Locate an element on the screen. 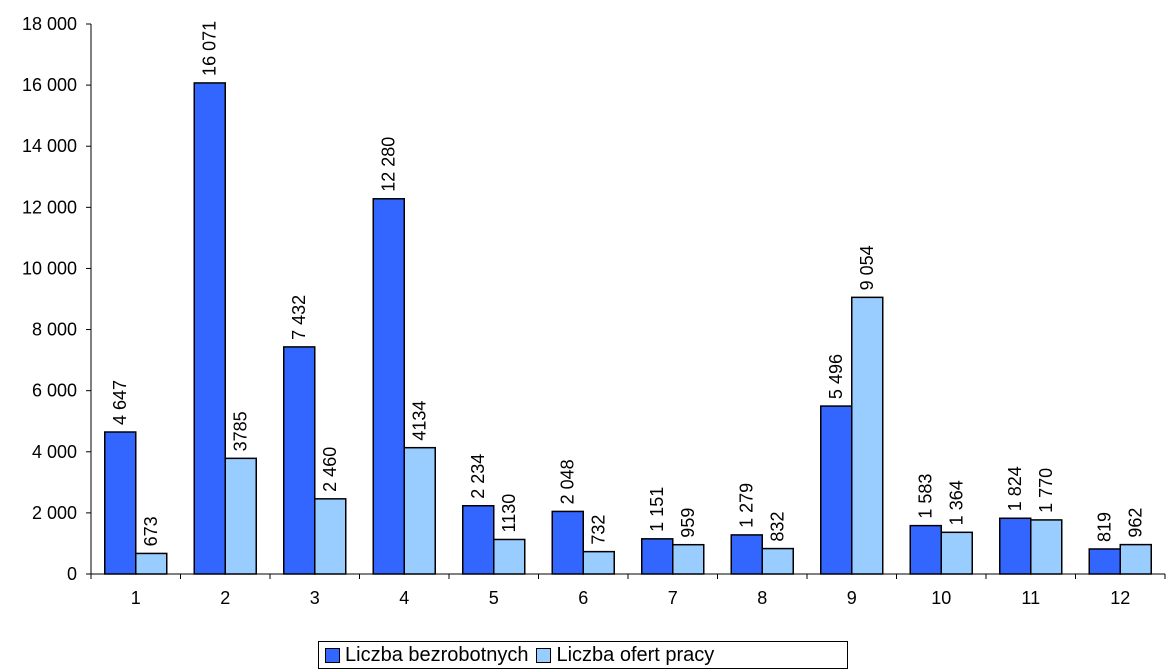 This screenshot has height=670, width=1167. y-tick-label: 6 000 is located at coordinates (54, 391).